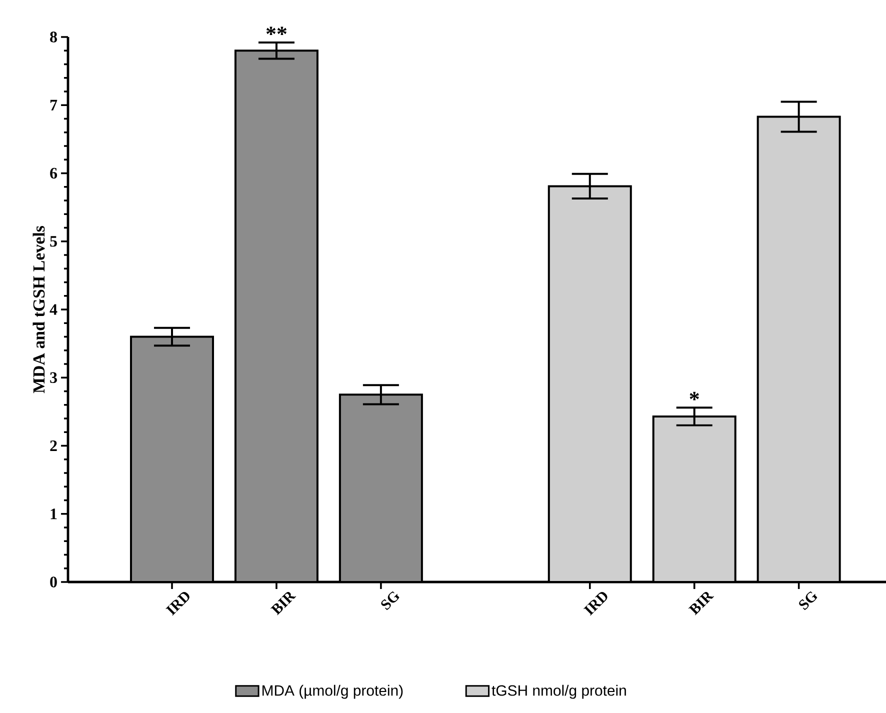  Describe the element at coordinates (54, 105) in the screenshot. I see `y-tick-label: 7` at that location.